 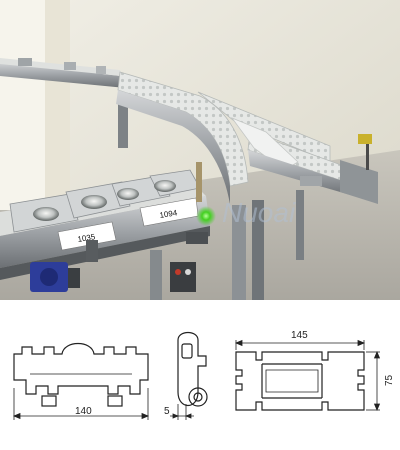 What do you see at coordinates (389, 380) in the screenshot?
I see `aluminium-profile-height-label: 75` at bounding box center [389, 380].